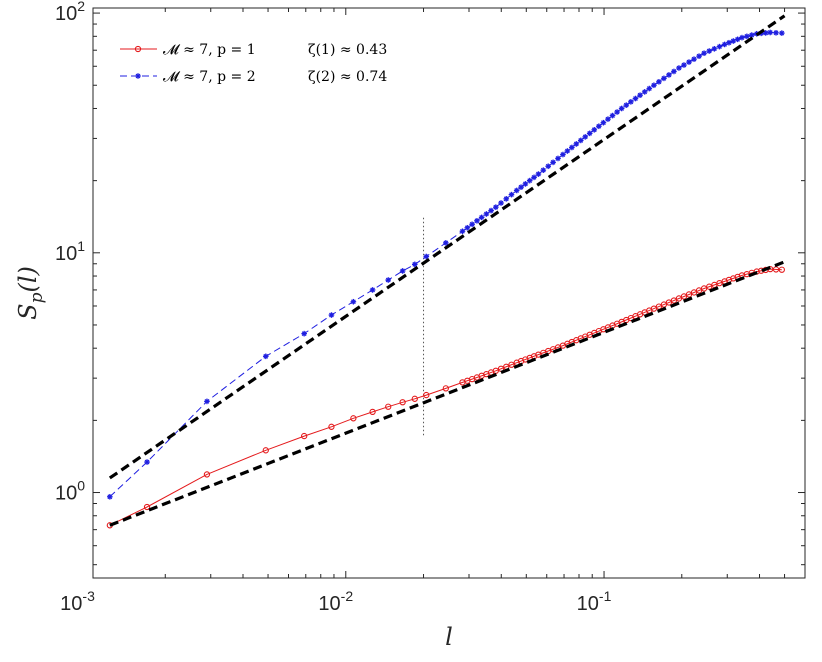 Image resolution: width=822 pixels, height=662 pixels. I want to click on y-tick-label: 10¹, so click(70, 251).